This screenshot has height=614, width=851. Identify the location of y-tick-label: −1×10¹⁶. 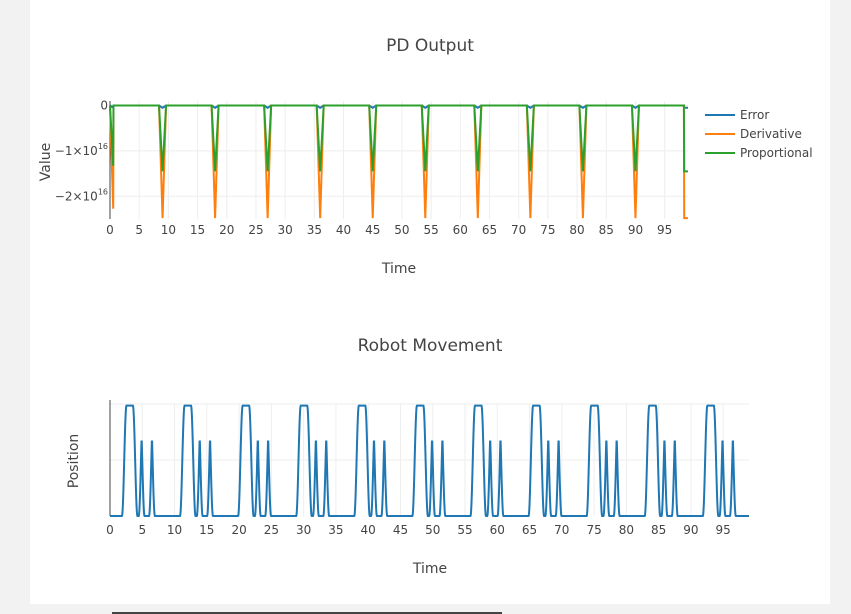
(81, 150).